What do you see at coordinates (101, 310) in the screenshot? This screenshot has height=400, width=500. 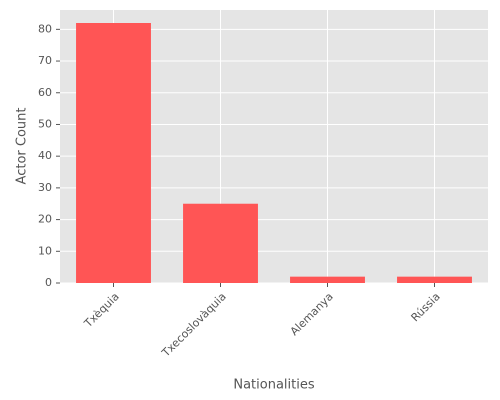 I see `x-tick-label: Txèquia` at bounding box center [101, 310].